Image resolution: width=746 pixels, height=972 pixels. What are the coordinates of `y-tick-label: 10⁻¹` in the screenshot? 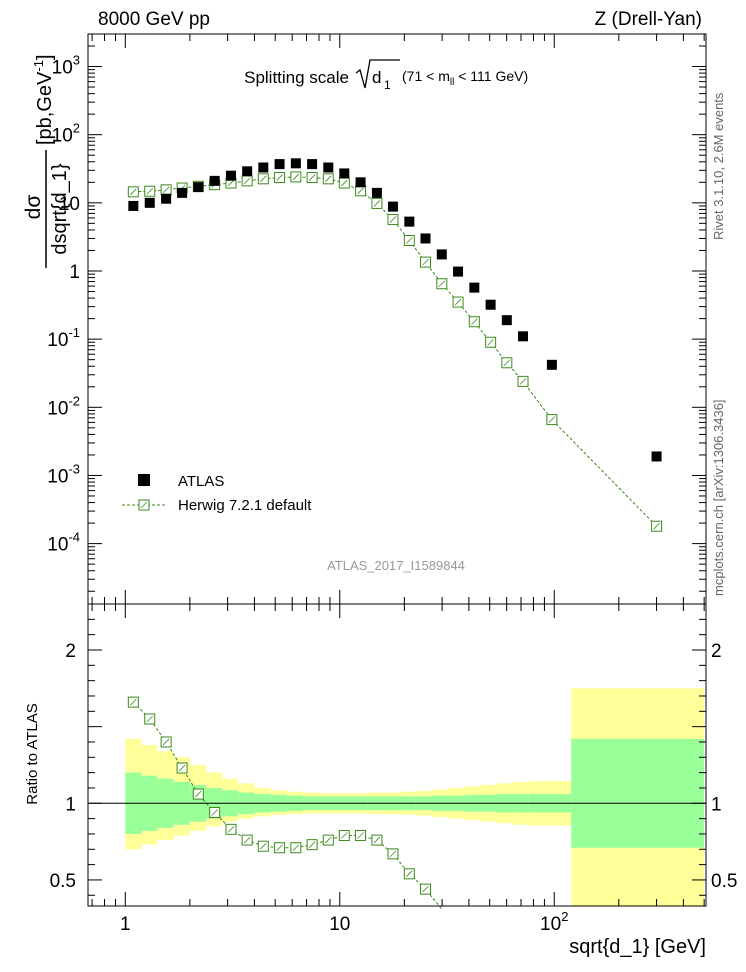 It's located at (63, 338).